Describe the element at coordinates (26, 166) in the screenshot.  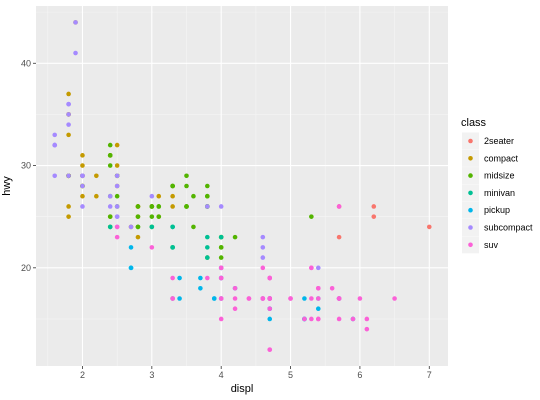
I see `y-tick-label: 30` at that location.